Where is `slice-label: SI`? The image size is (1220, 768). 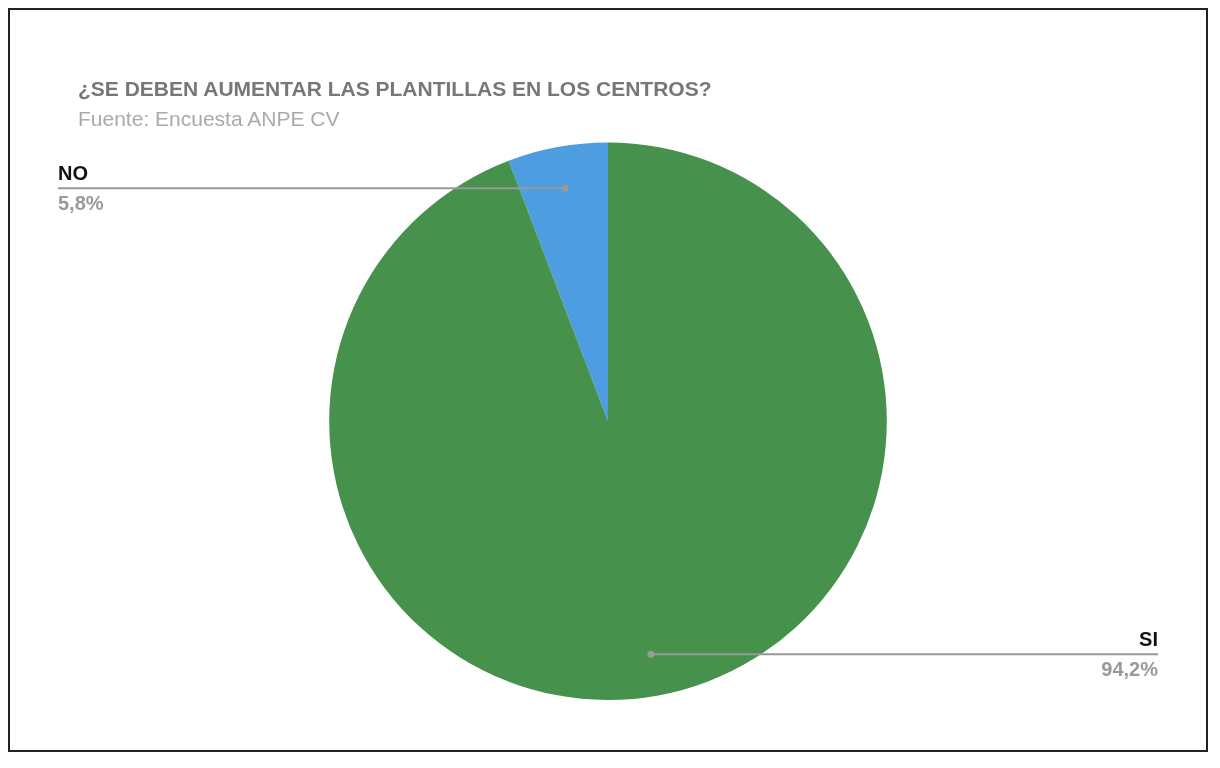
slice-label: SI is located at coordinates (1148, 639).